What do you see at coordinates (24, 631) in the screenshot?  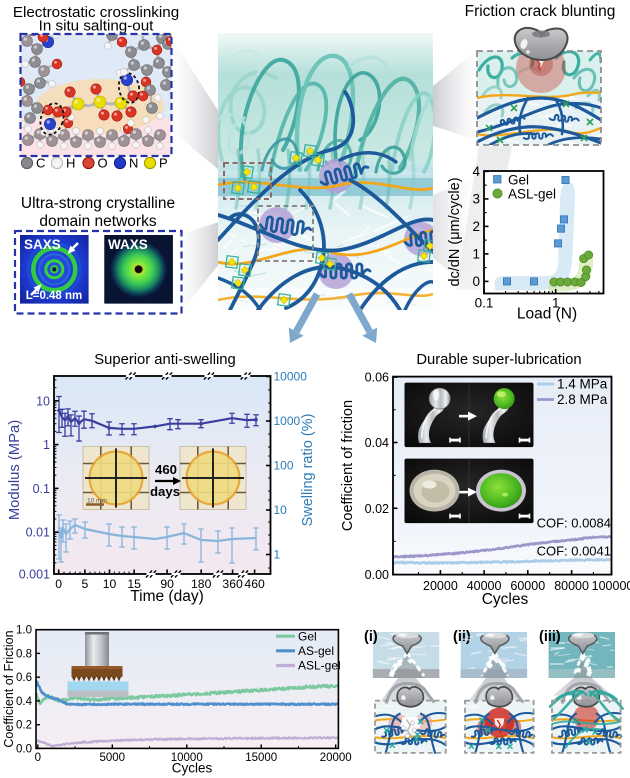 I see `svg-text: 1.0` at bounding box center [24, 631].